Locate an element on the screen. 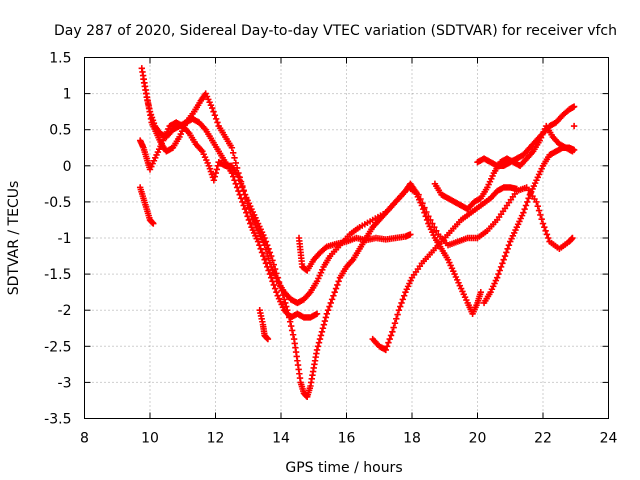 Image resolution: width=640 pixels, height=480 pixels. y-tick-label: 0 is located at coordinates (67, 167).